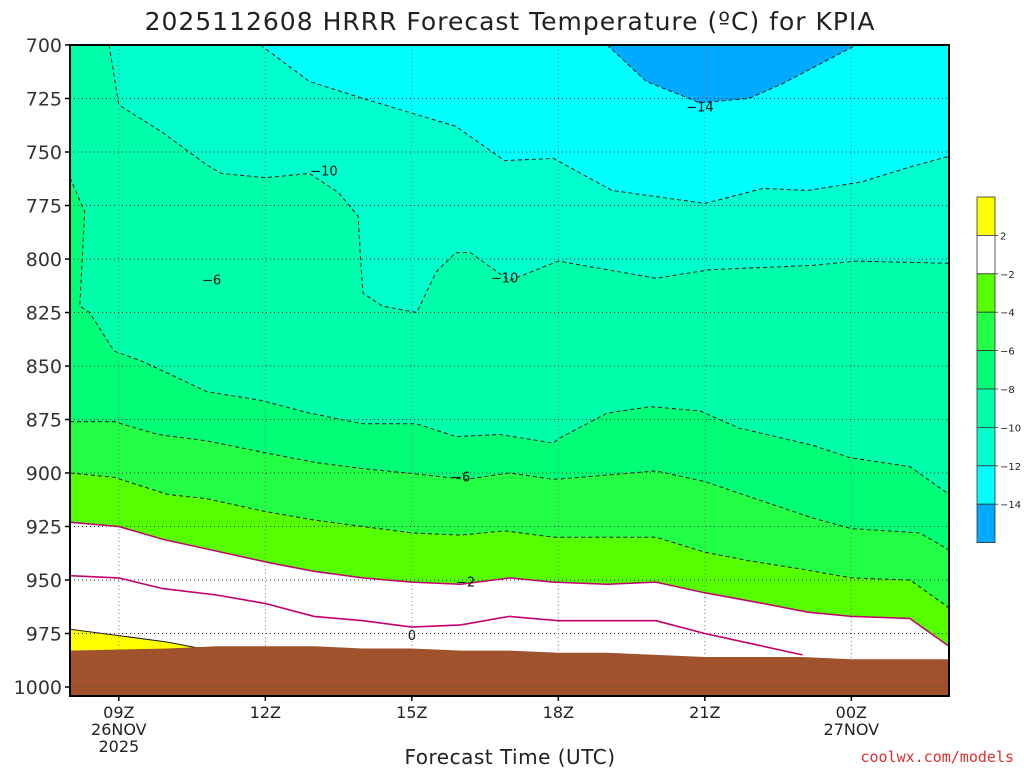 The height and width of the screenshot is (768, 1024). Describe the element at coordinates (1010, 505) in the screenshot. I see `legend-label: −14` at that location.